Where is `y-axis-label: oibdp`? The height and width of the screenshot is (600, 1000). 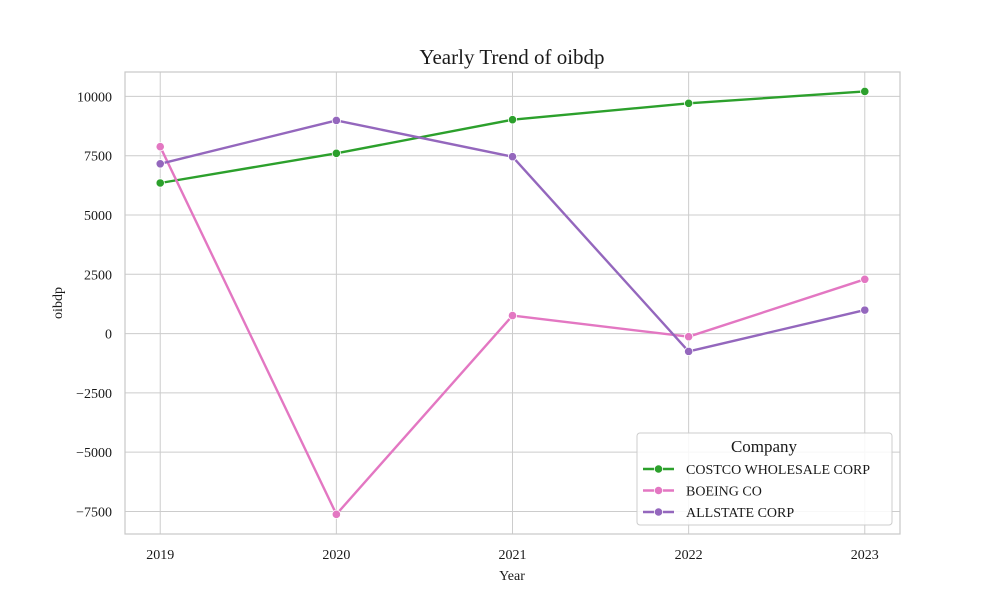 y-axis-label: oibdp is located at coordinates (58, 303).